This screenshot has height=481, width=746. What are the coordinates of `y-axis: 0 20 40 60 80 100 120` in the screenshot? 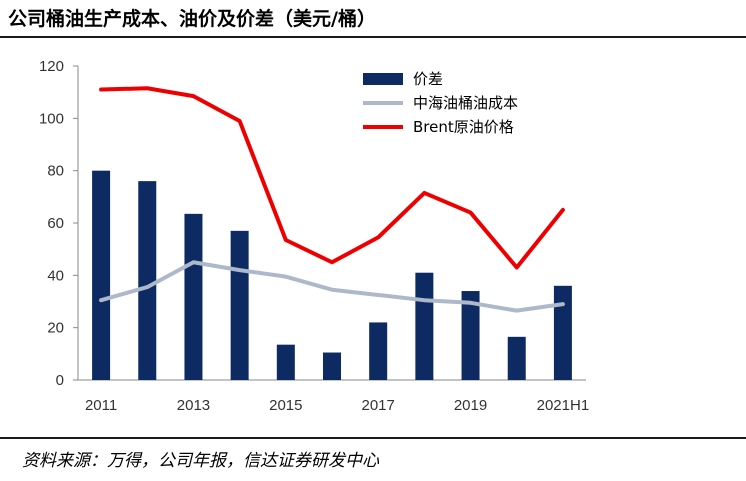 It's located at (59, 223).